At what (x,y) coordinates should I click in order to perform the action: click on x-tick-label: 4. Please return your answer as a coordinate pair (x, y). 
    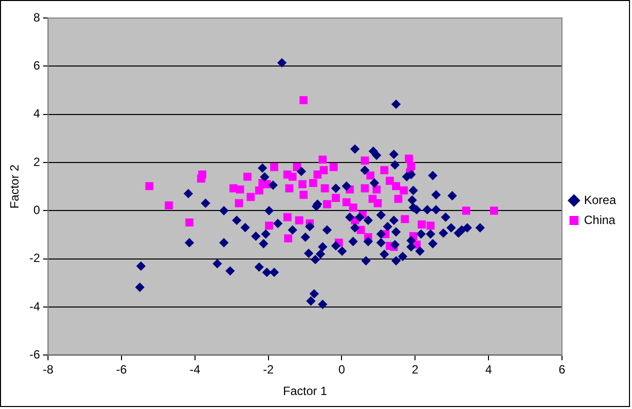
    Looking at the image, I should click on (488, 369).